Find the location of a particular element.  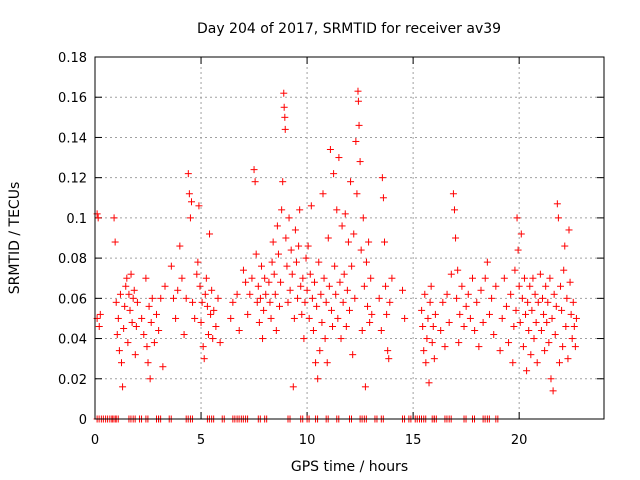

x-tick-label: 20 is located at coordinates (519, 440).